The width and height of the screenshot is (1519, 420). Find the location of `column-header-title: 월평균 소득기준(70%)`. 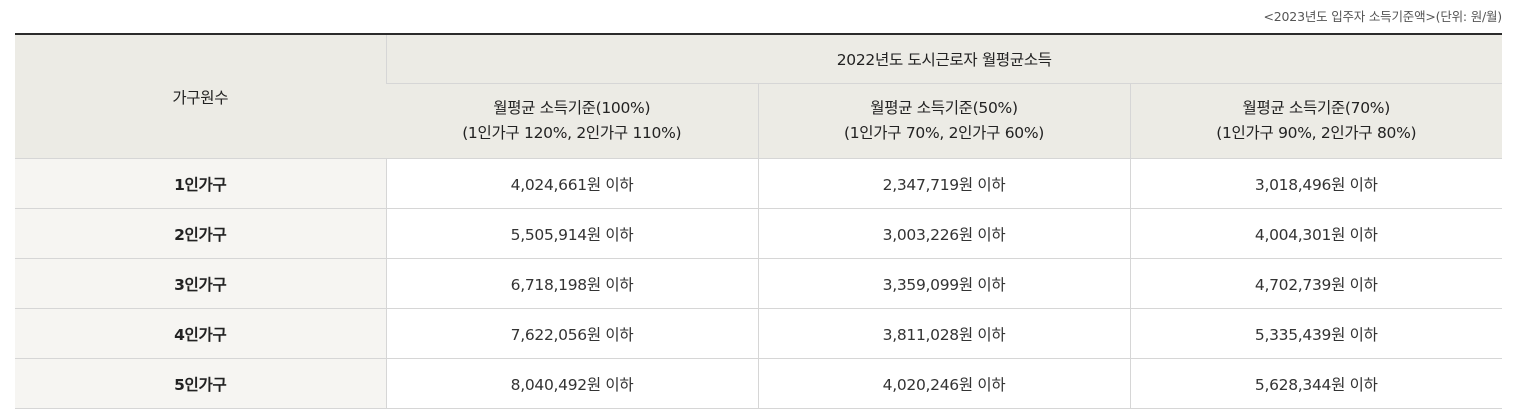

column-header-title: 월평균 소득기준(70%) is located at coordinates (1316, 108).